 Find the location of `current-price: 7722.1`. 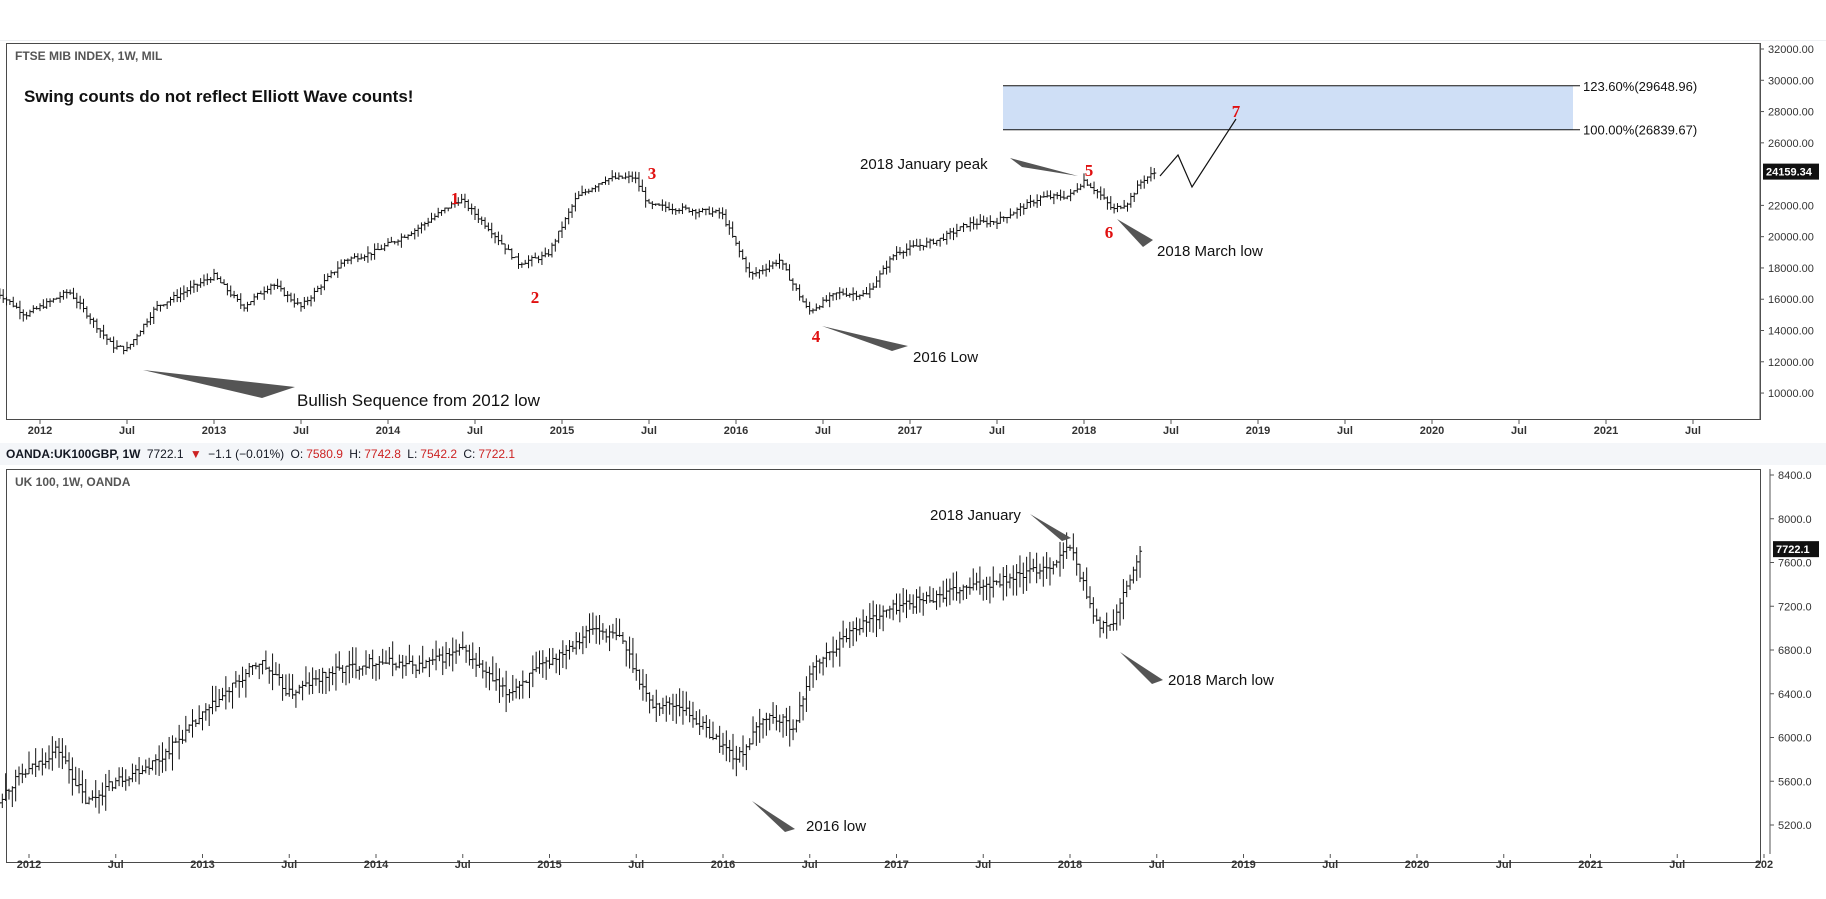

current-price: 7722.1 is located at coordinates (165, 454).